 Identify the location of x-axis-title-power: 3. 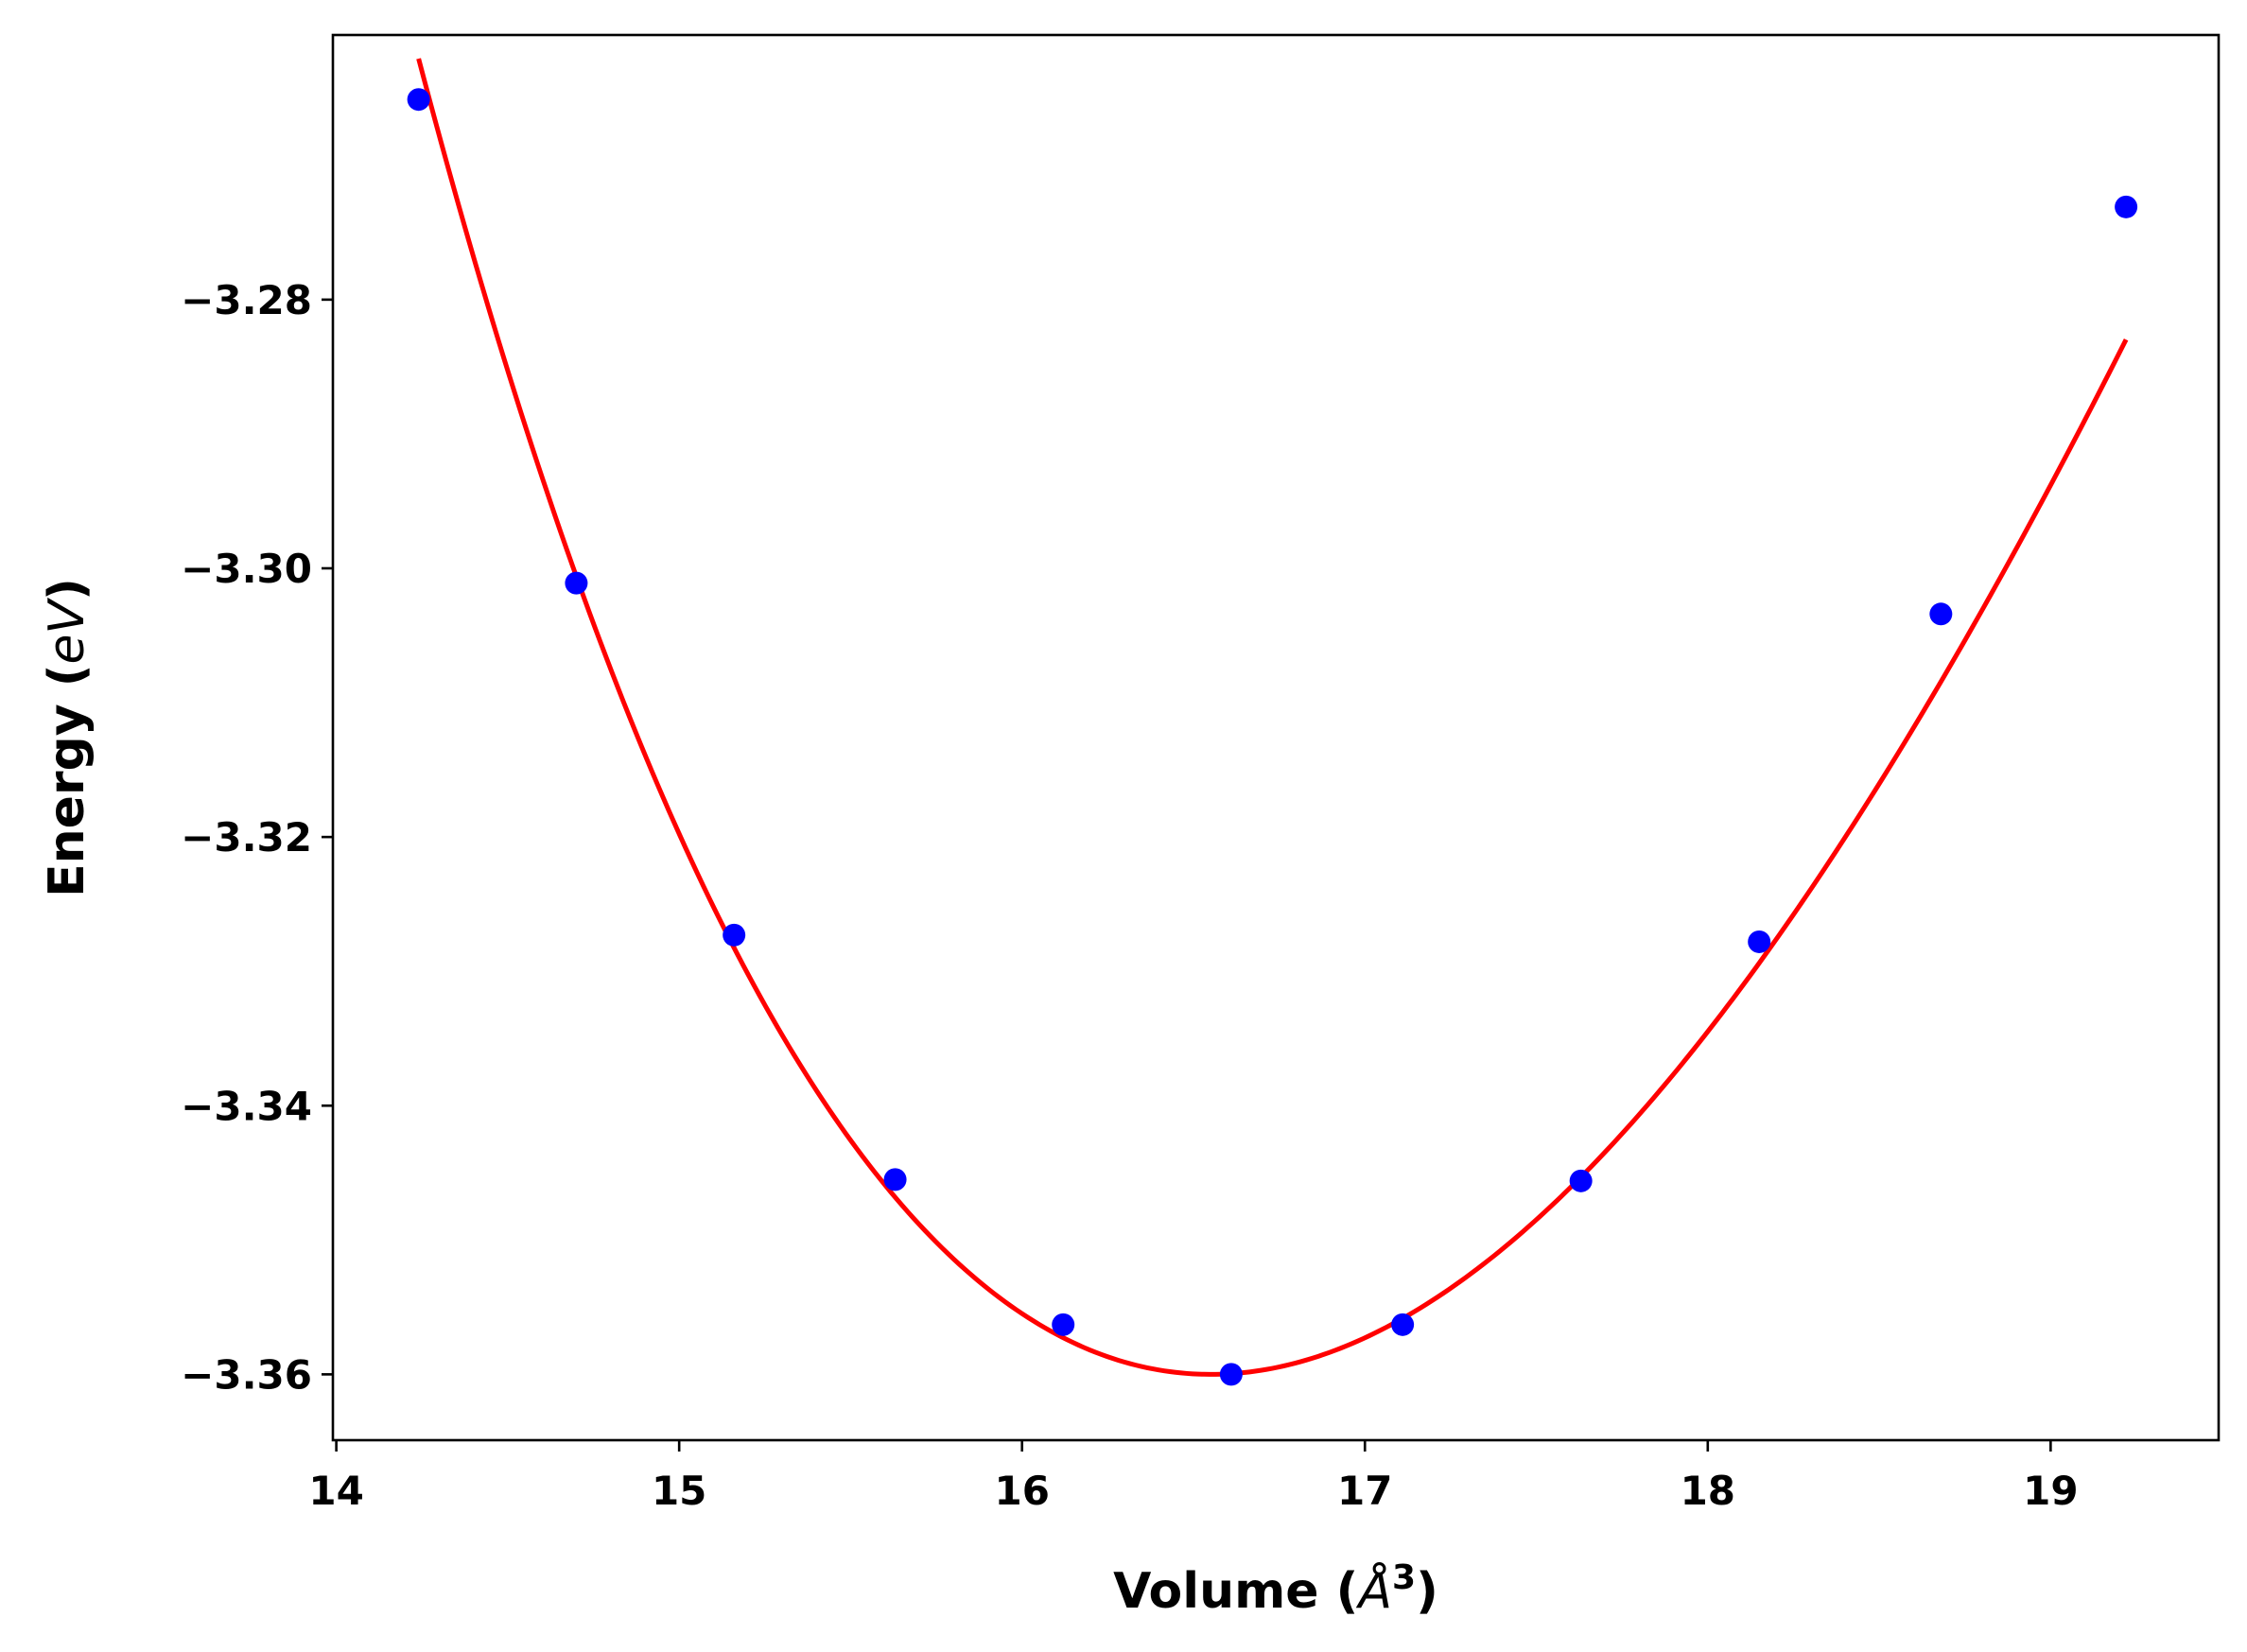
(1404, 1578).